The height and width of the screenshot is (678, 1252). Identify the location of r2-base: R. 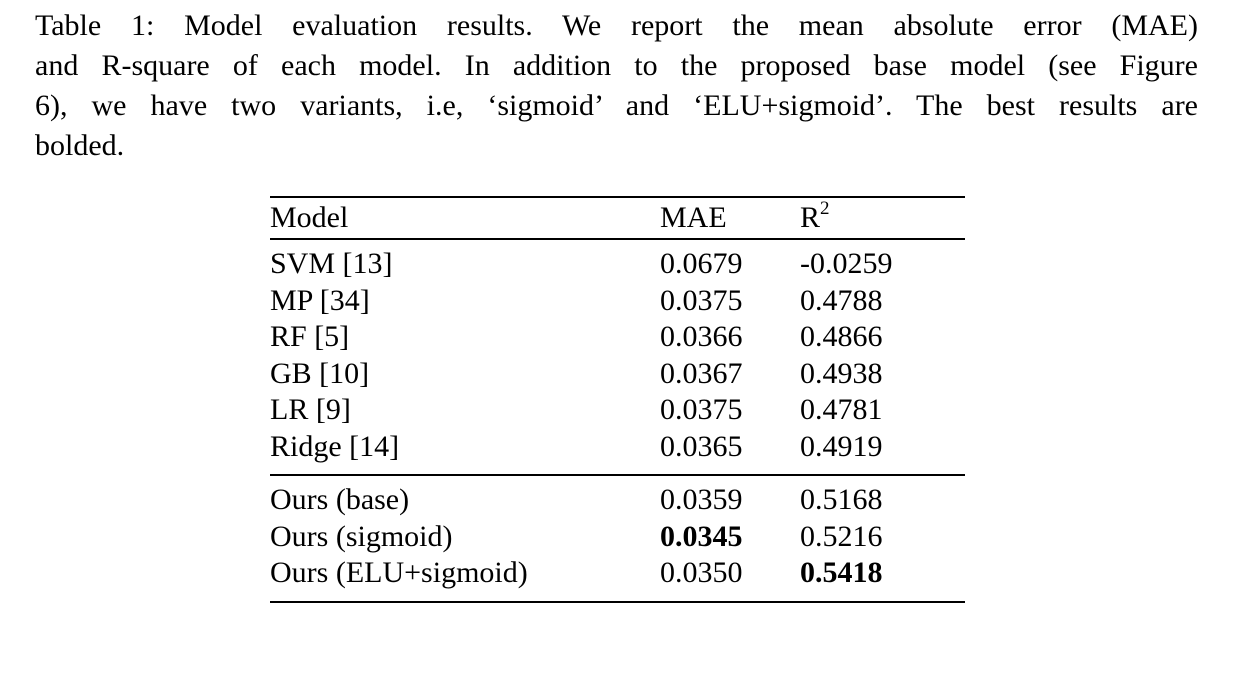
(810, 217).